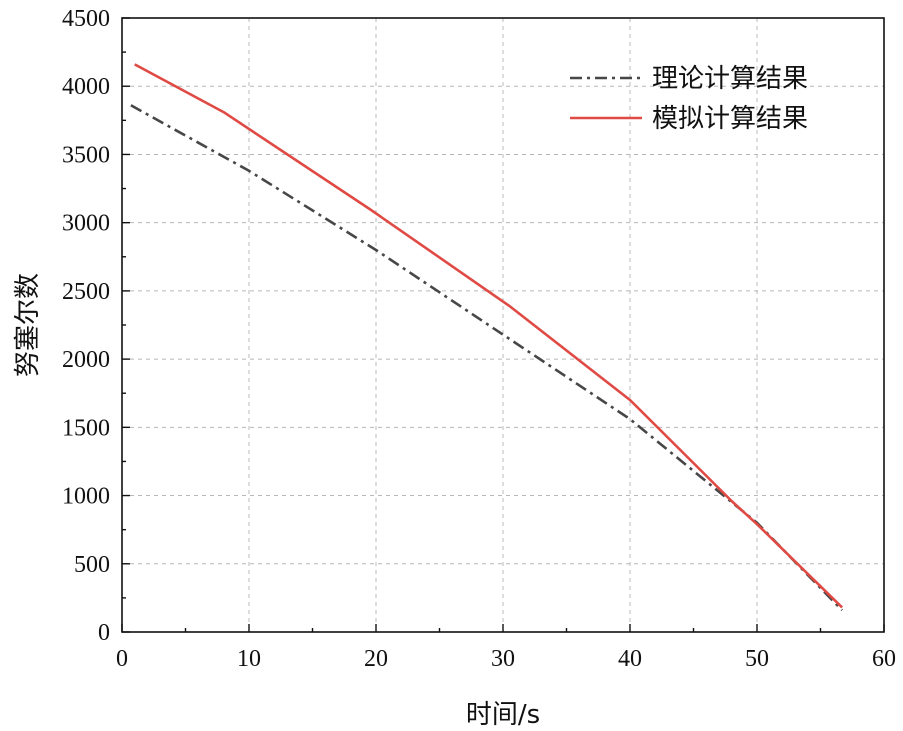 The height and width of the screenshot is (731, 903). Describe the element at coordinates (503, 715) in the screenshot. I see `x-axis-title: 时间/s` at that location.